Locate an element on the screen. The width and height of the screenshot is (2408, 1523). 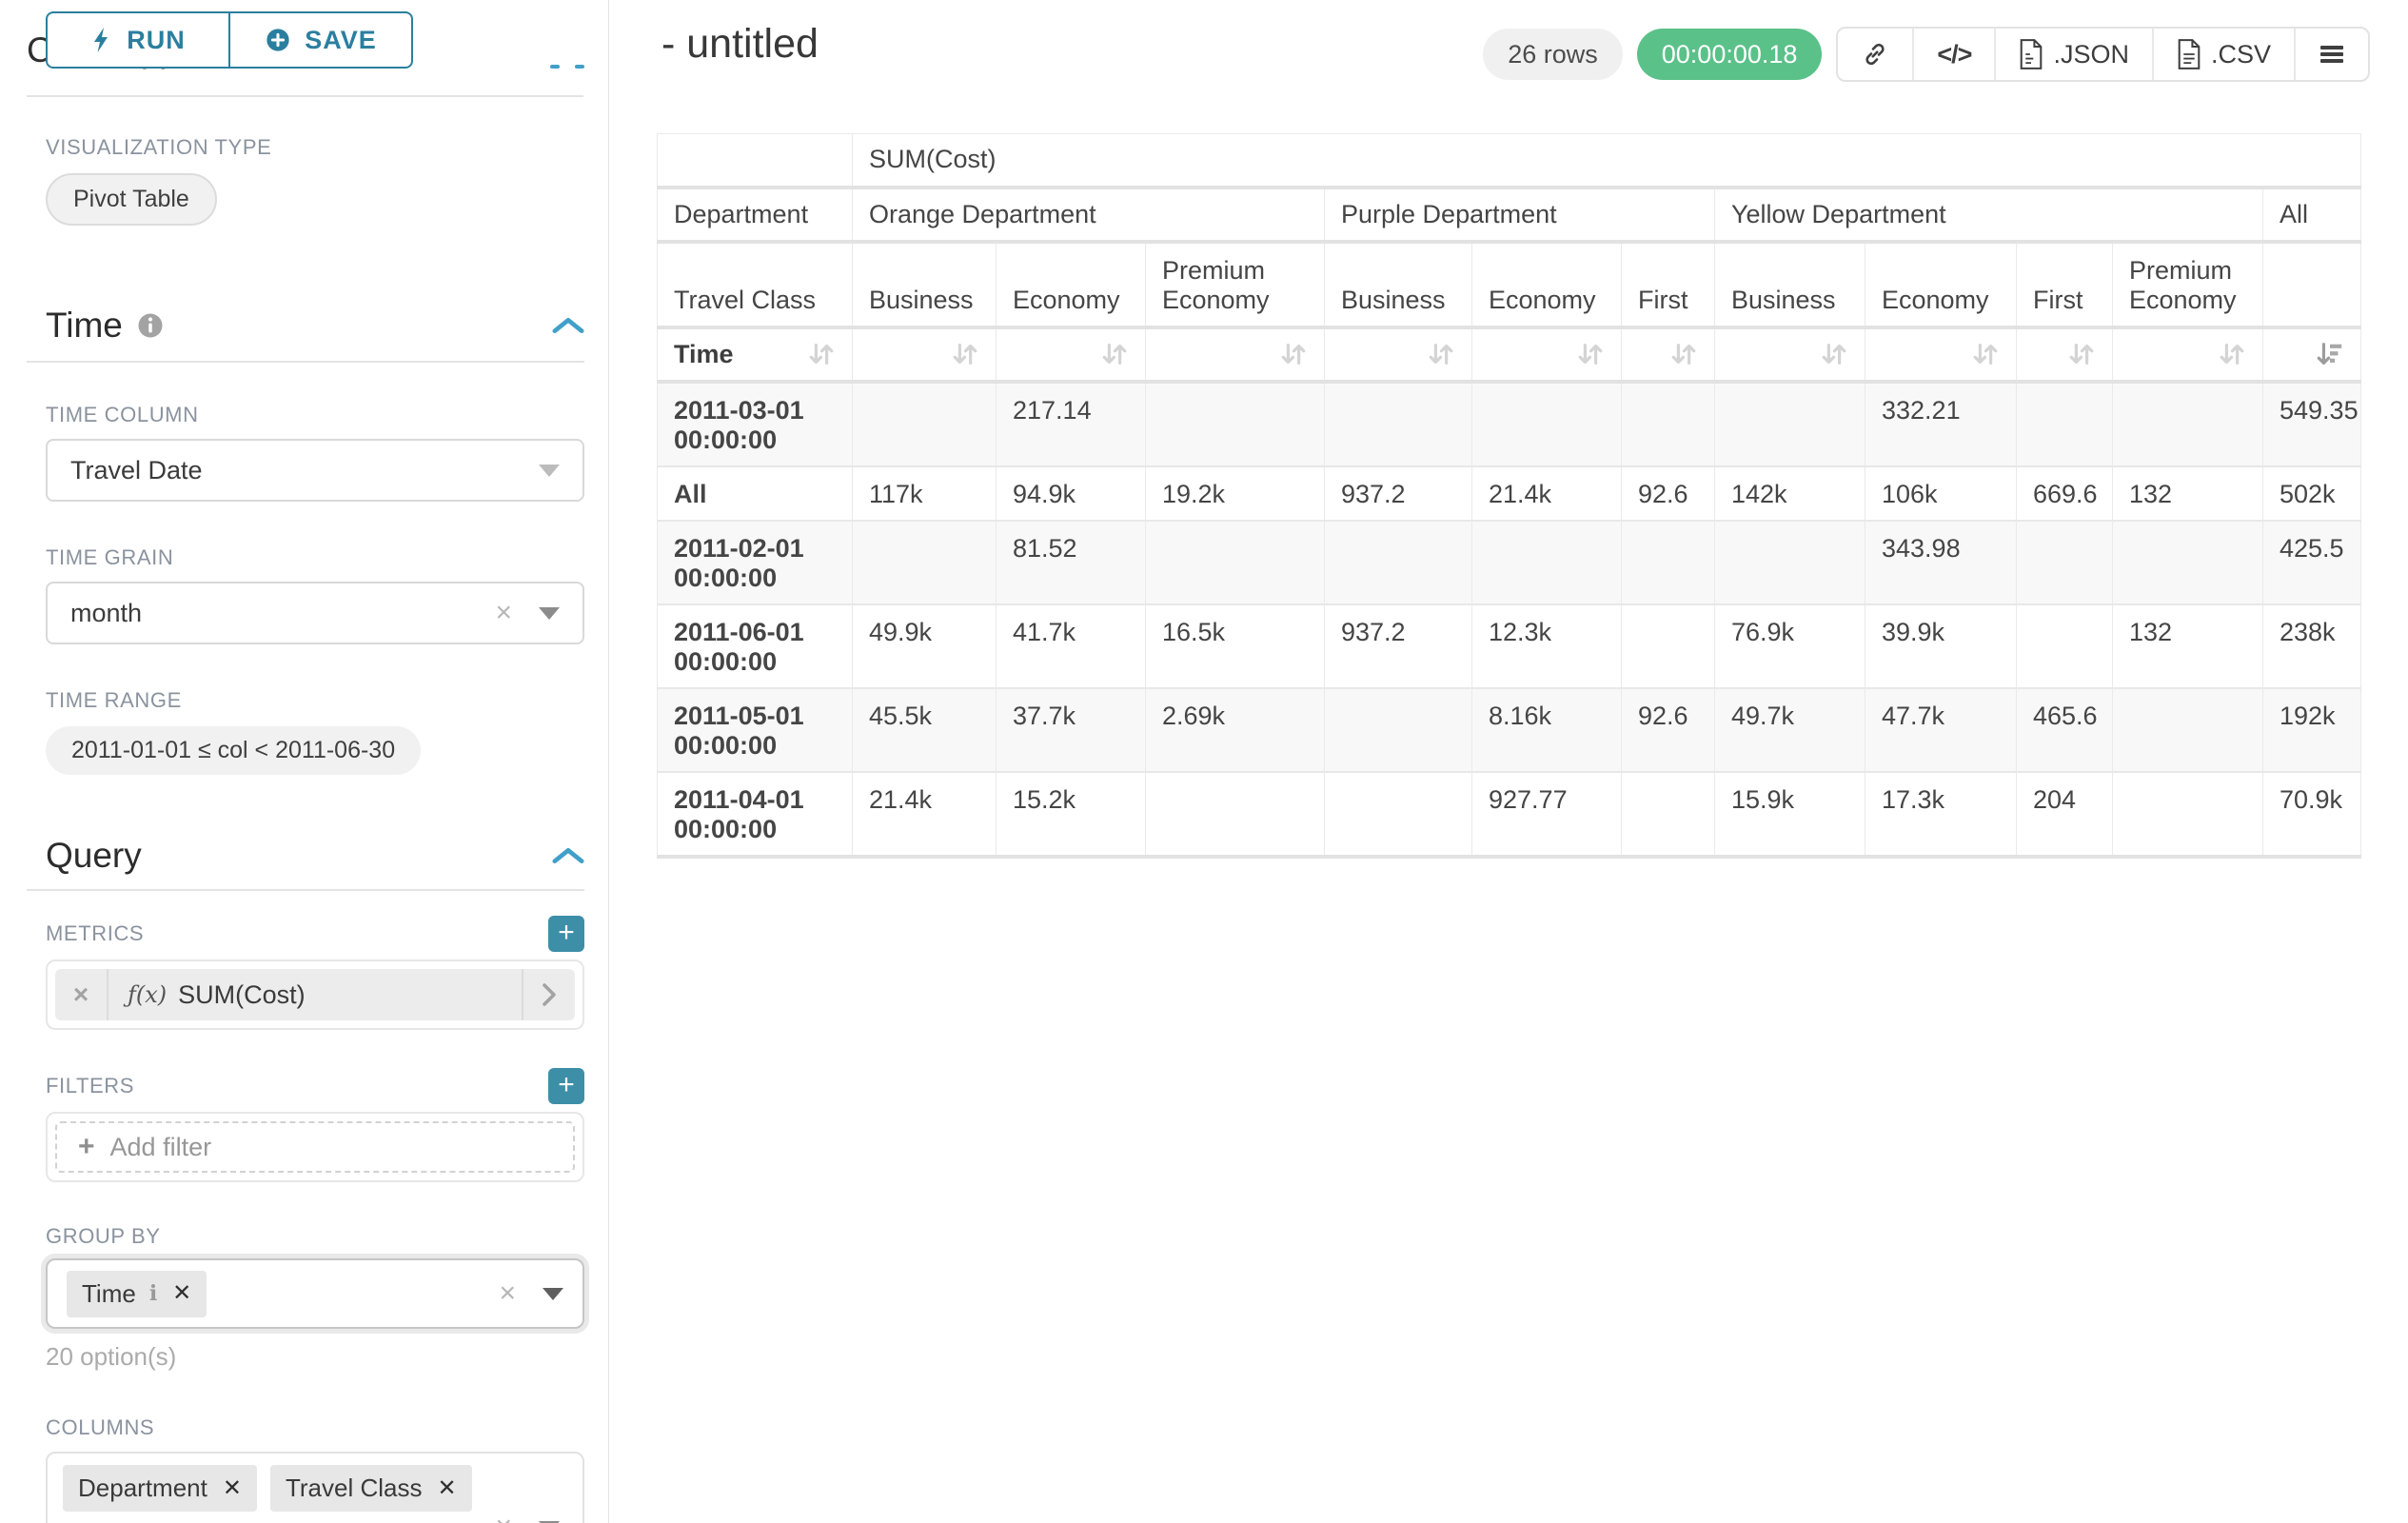
chevron-right-icon is located at coordinates (548, 995).